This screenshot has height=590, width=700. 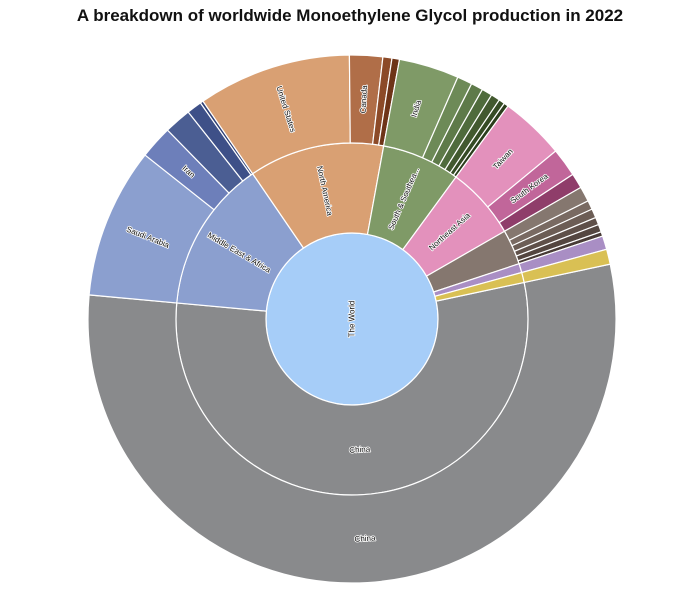 I want to click on label-region-china: China, so click(x=360, y=450).